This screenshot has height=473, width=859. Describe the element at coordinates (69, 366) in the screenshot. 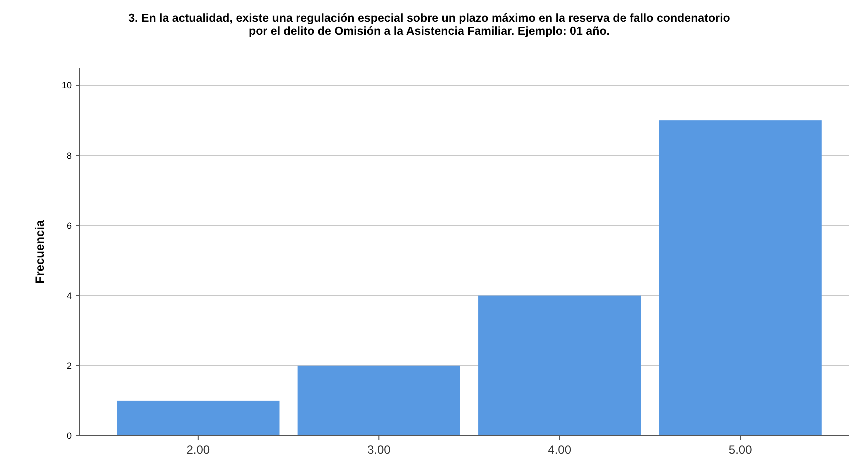

I see `y-tick-label: 2` at that location.